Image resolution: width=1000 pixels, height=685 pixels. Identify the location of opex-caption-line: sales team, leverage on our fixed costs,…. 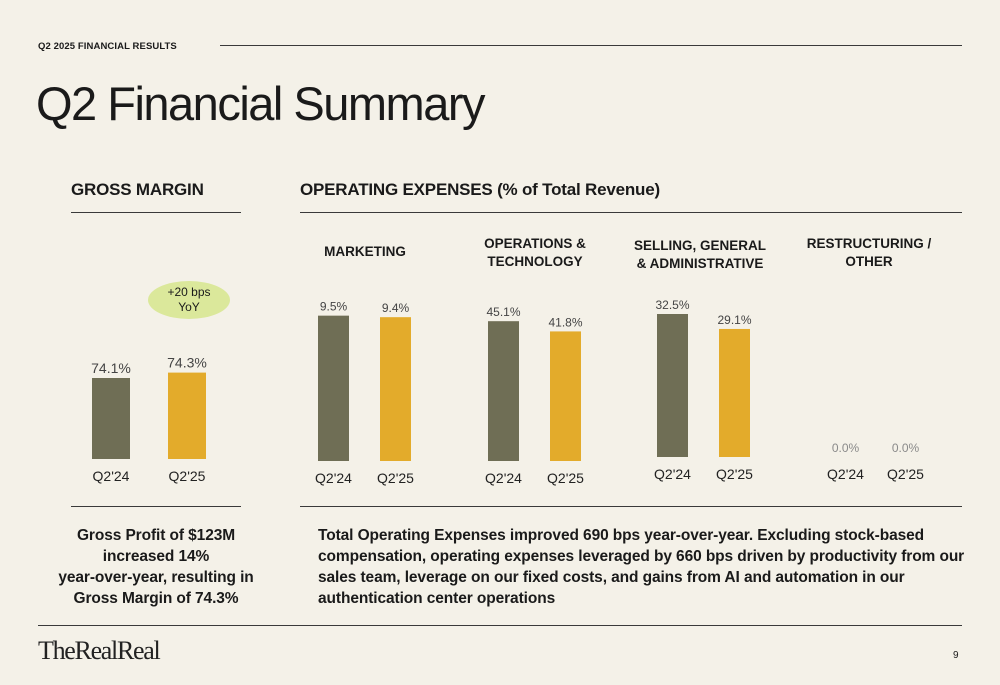
(611, 577).